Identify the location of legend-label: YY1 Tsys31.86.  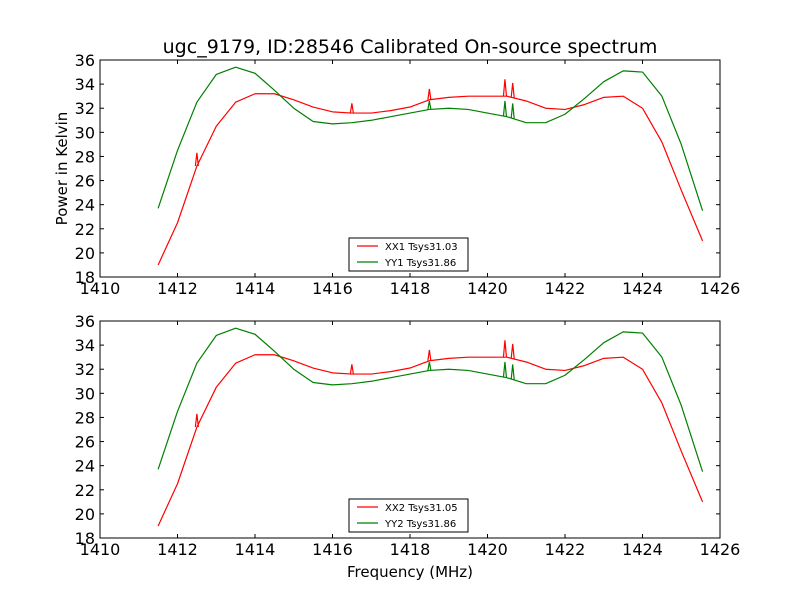
(420, 263).